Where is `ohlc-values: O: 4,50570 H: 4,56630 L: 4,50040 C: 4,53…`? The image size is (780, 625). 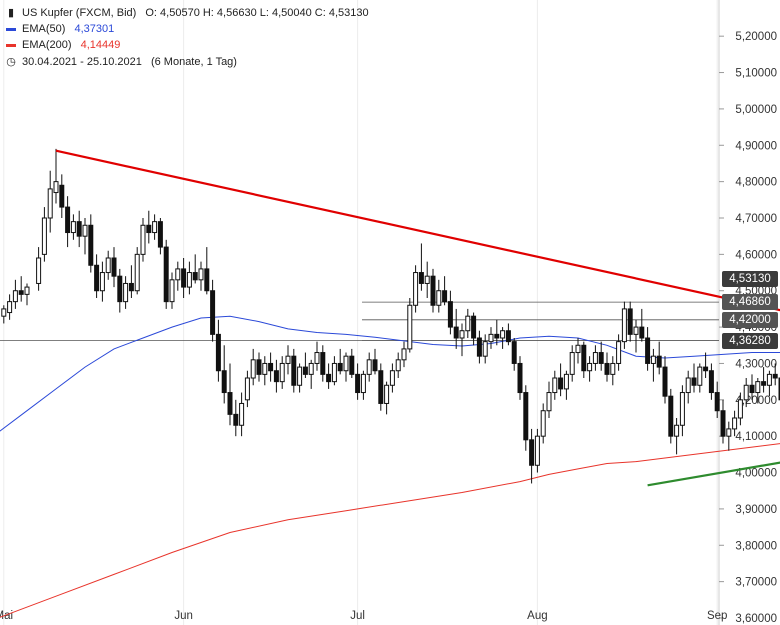
ohlc-values: O: 4,50570 H: 4,56630 L: 4,50040 C: 4,53… is located at coordinates (257, 13).